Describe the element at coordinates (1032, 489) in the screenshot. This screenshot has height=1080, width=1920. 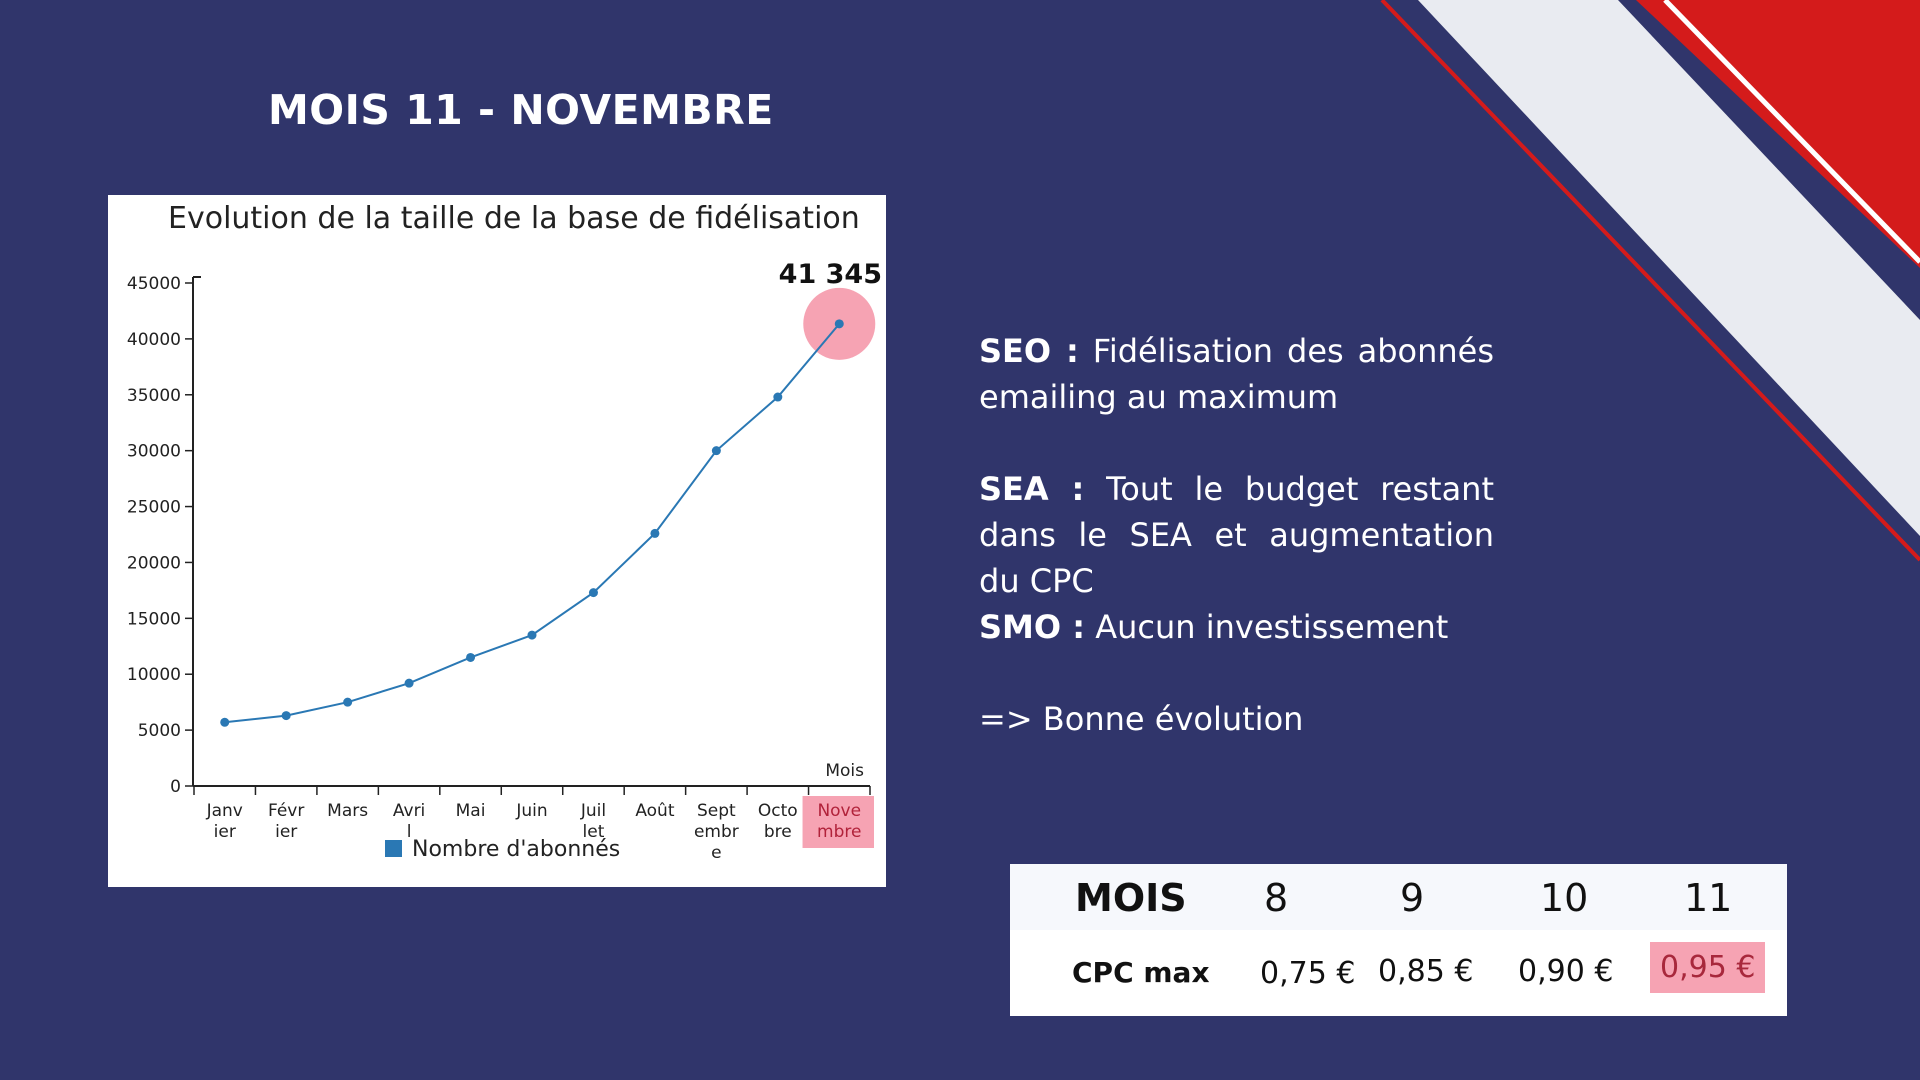
I see `sea-label: SEA :` at that location.